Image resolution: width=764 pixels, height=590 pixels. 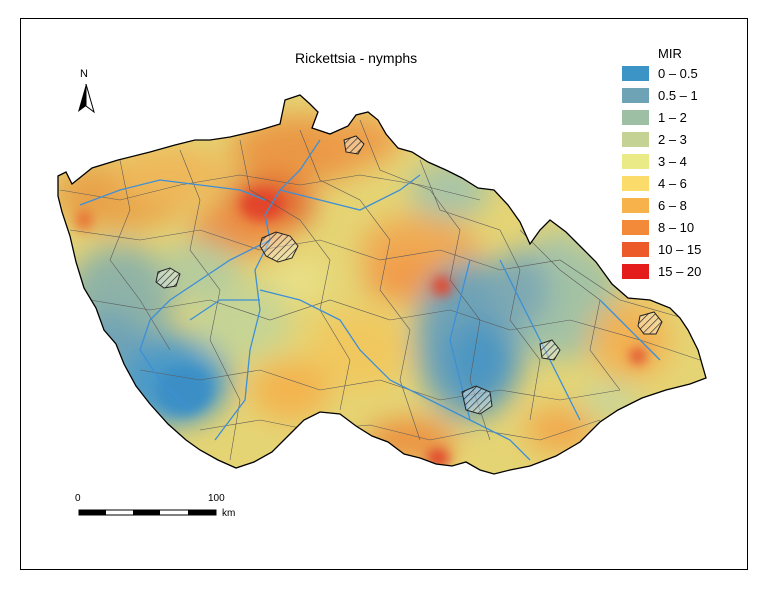 I want to click on legend-label: 2 – 3, so click(x=672, y=139).